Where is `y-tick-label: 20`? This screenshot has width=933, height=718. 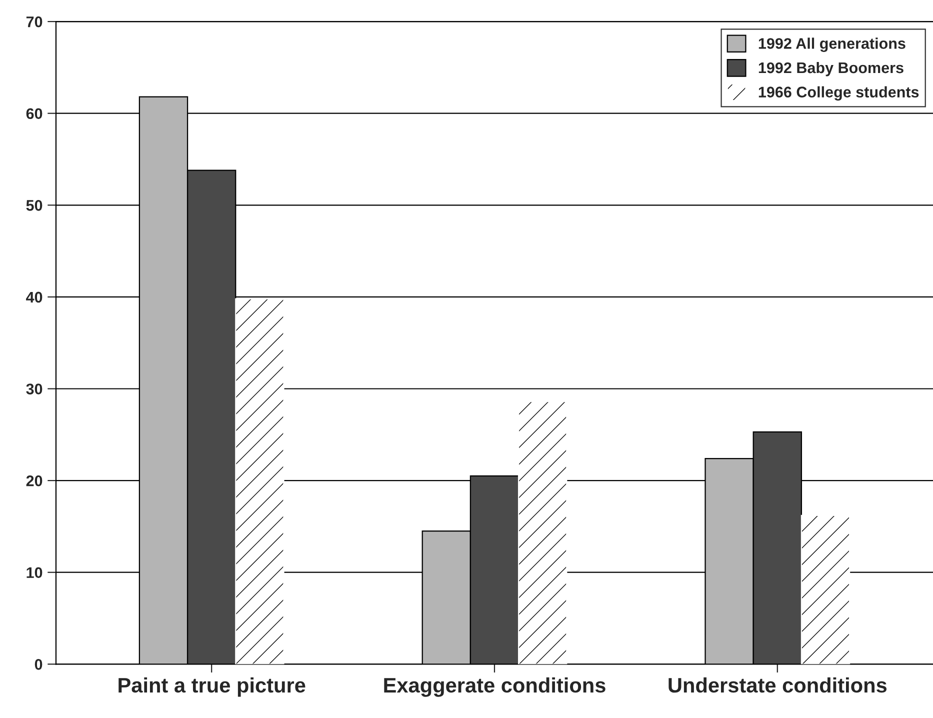 y-tick-label: 20 is located at coordinates (34, 480).